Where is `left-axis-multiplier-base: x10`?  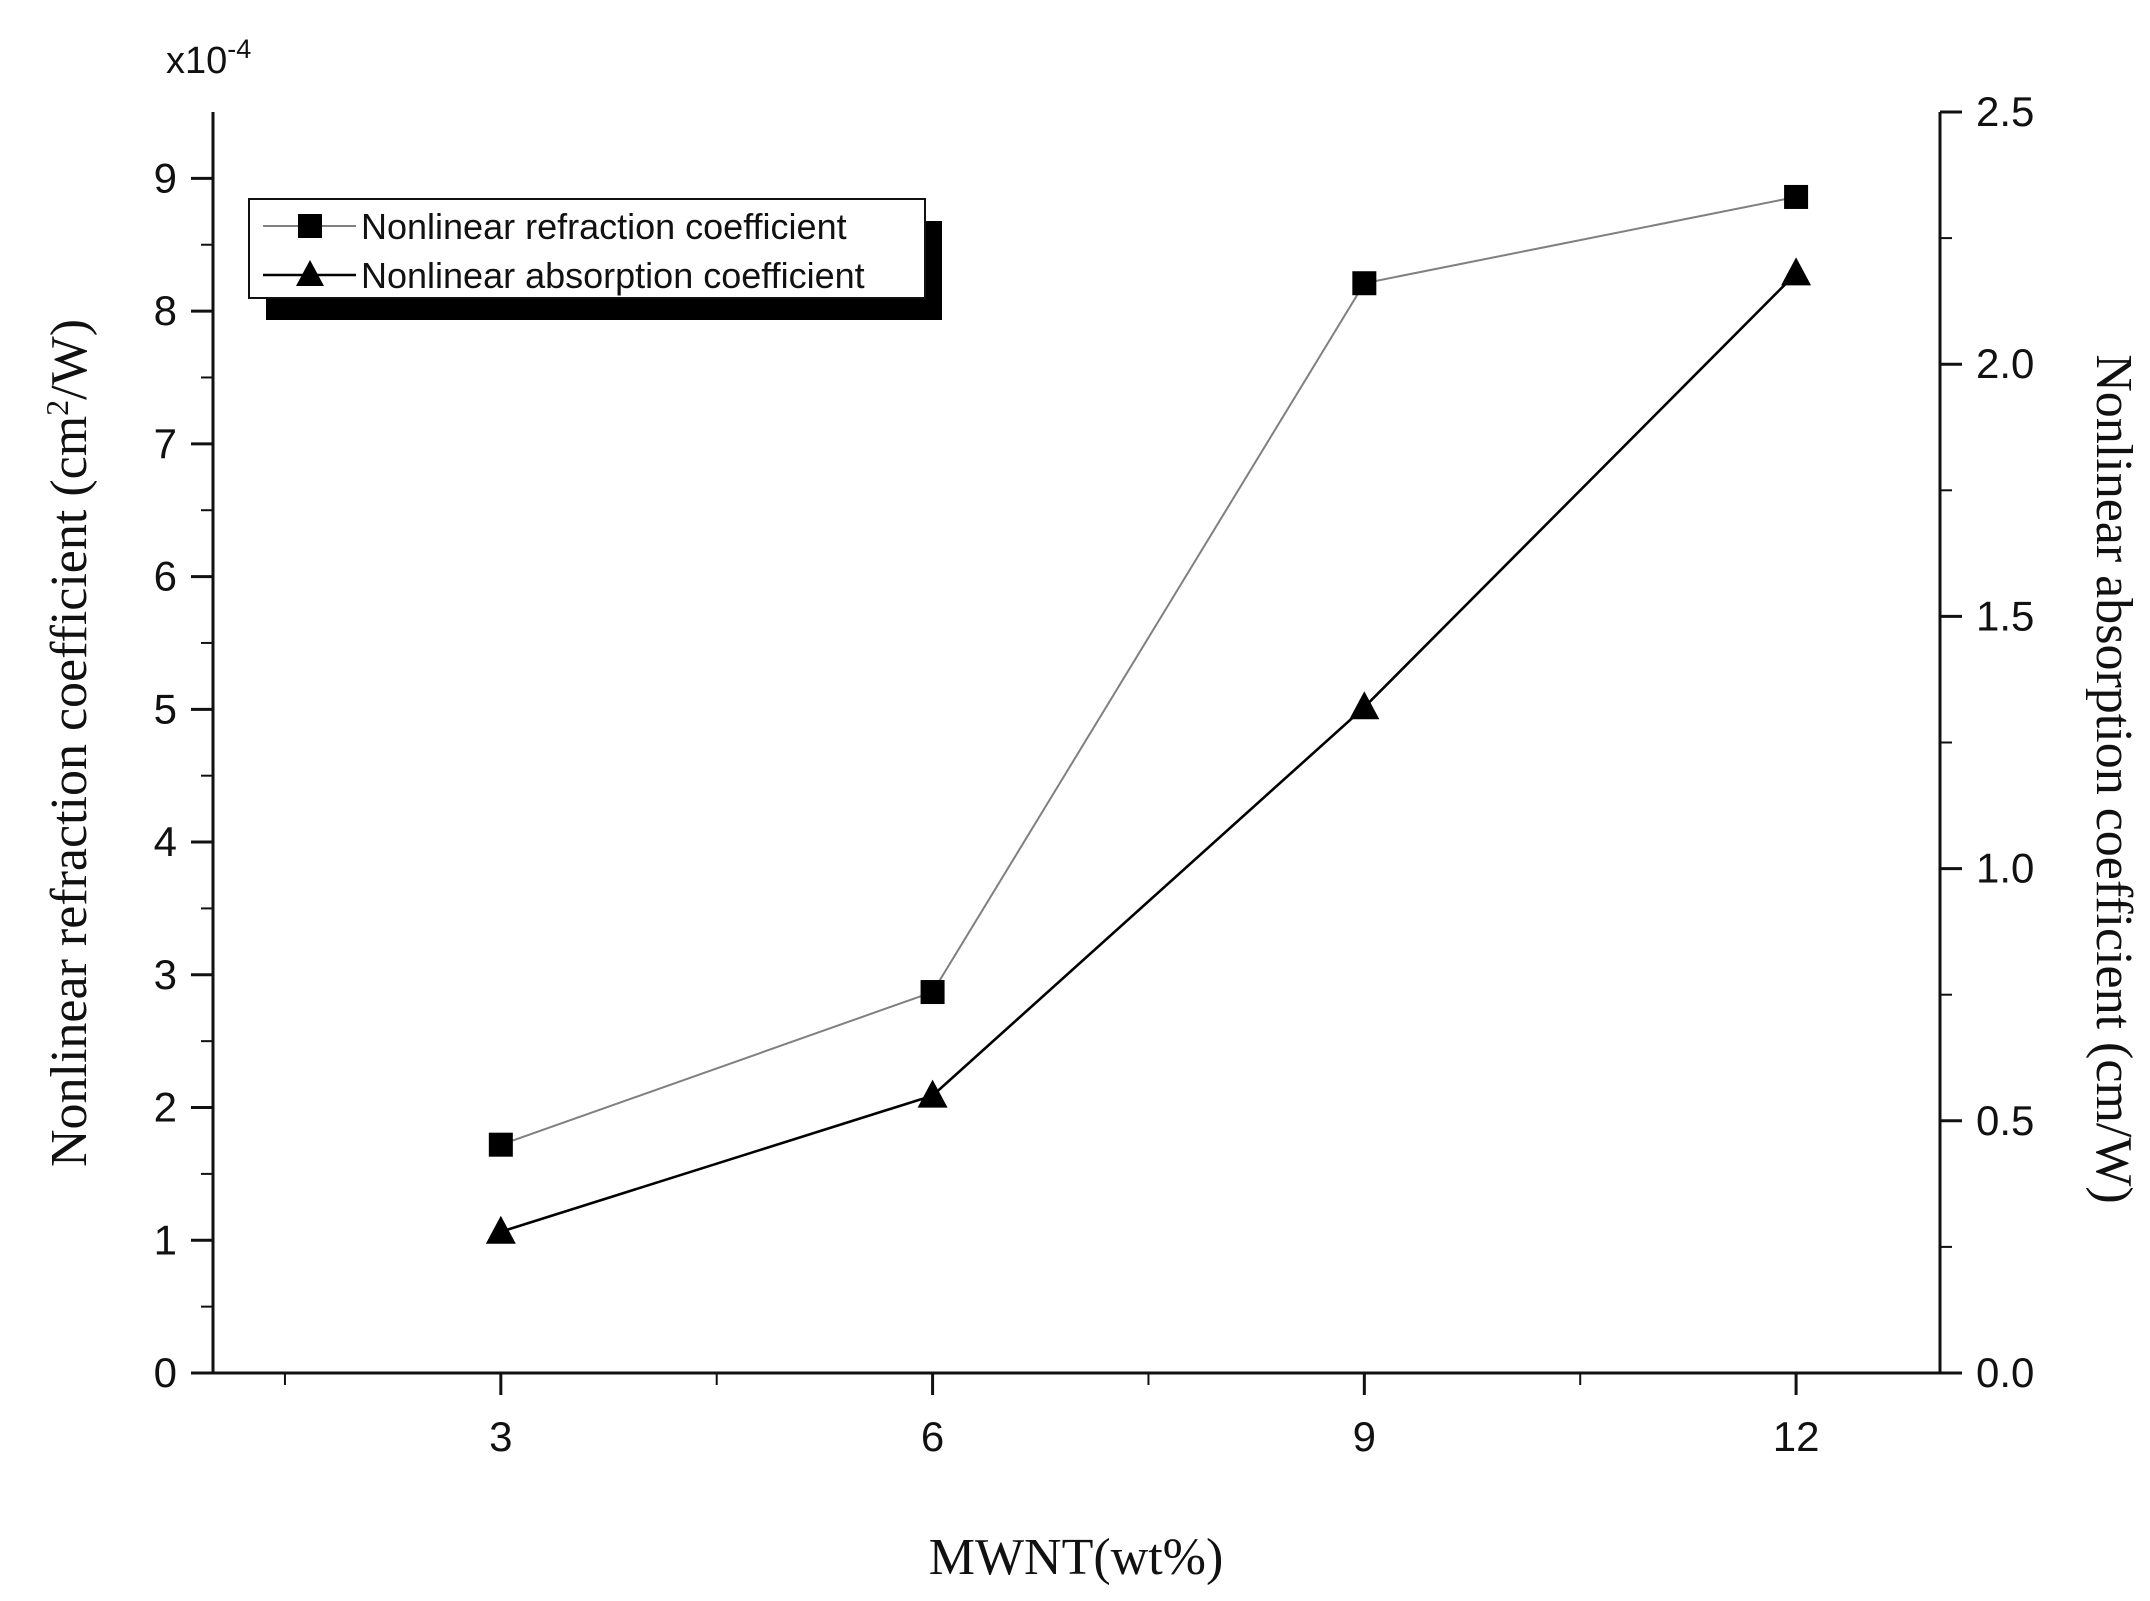
left-axis-multiplier-base: x10 is located at coordinates (196, 61).